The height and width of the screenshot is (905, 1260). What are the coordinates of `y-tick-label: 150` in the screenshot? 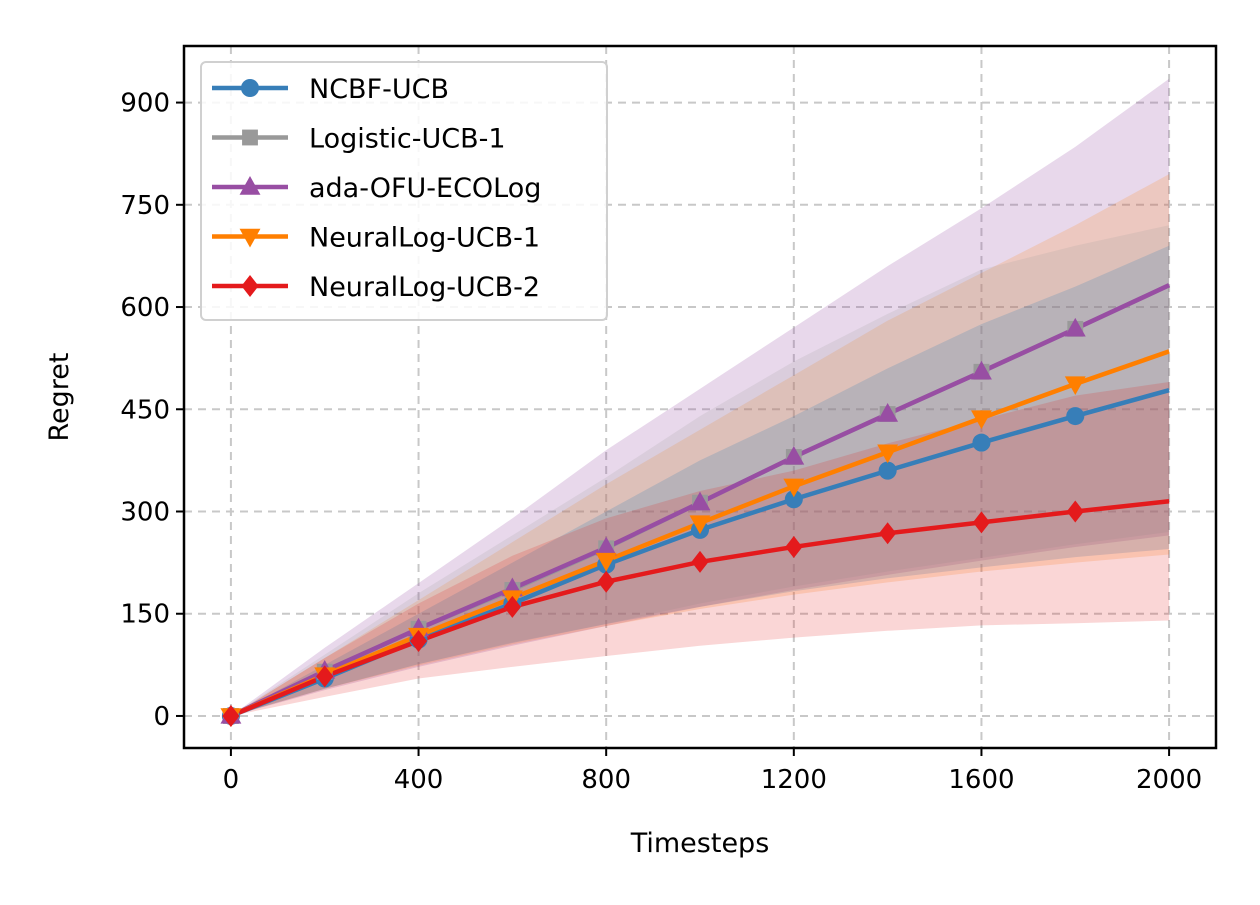 It's located at (145, 615).